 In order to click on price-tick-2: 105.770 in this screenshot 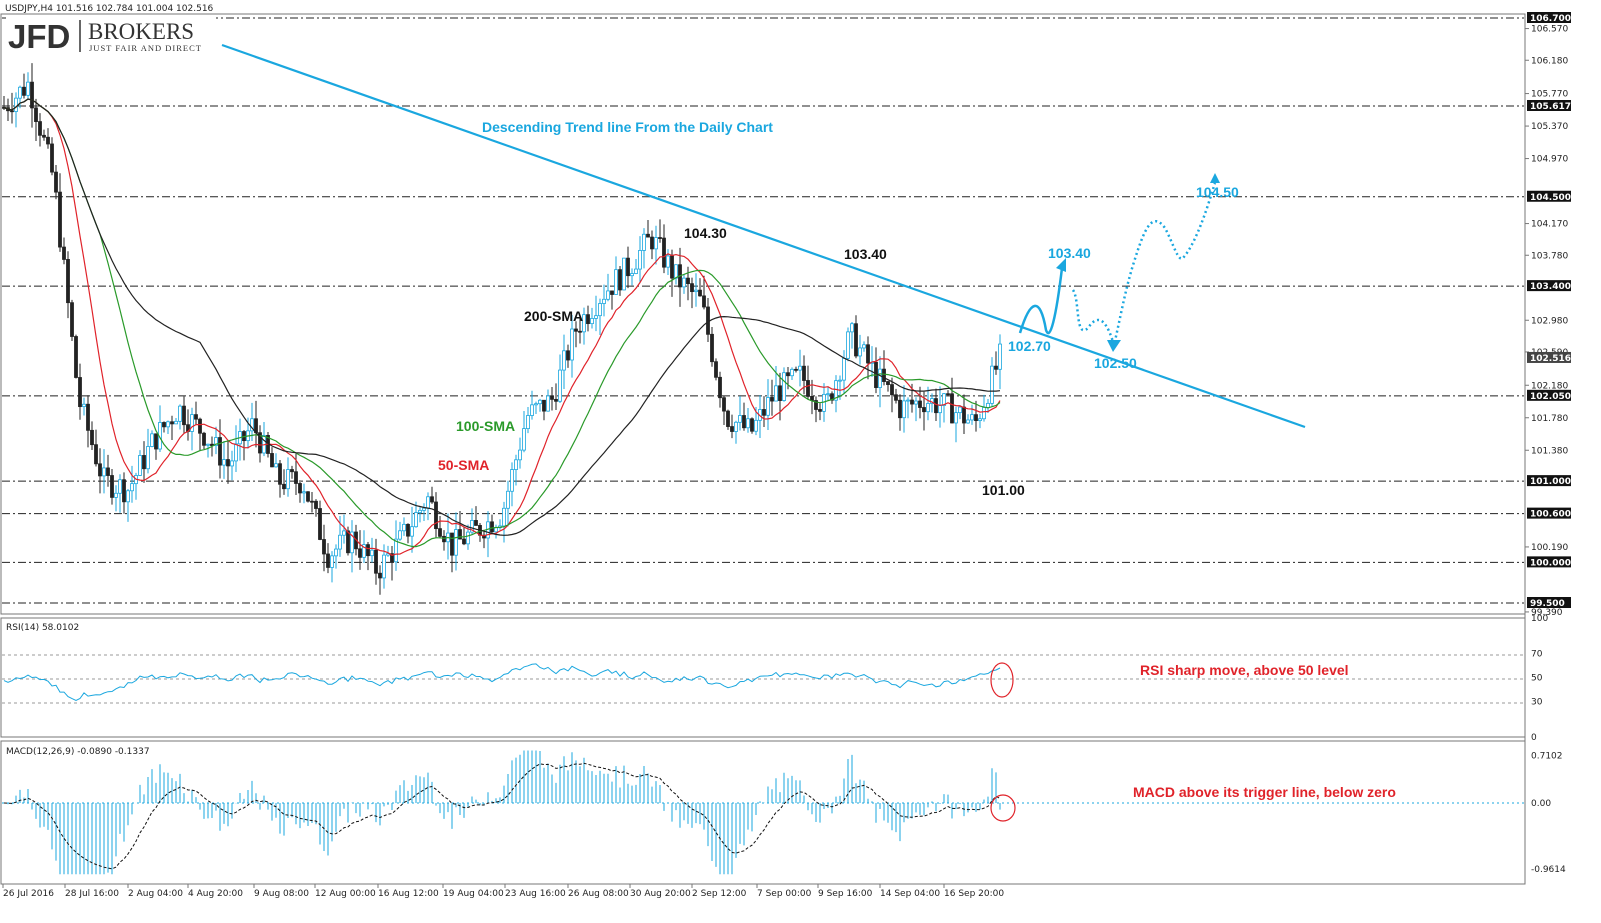, I will do `click(1549, 95)`.